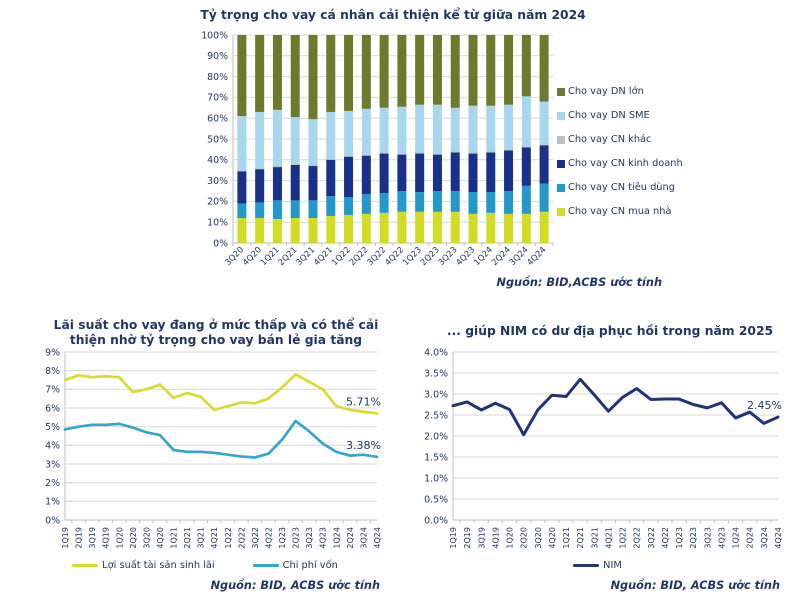 Image resolution: width=792 pixels, height=606 pixels. Describe the element at coordinates (363, 445) in the screenshot. I see `annotation-label: 3.38%` at that location.